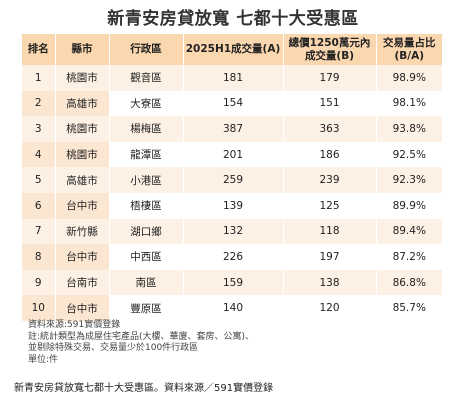  Describe the element at coordinates (146, 103) in the screenshot. I see `cell-district: 大寮區` at that location.